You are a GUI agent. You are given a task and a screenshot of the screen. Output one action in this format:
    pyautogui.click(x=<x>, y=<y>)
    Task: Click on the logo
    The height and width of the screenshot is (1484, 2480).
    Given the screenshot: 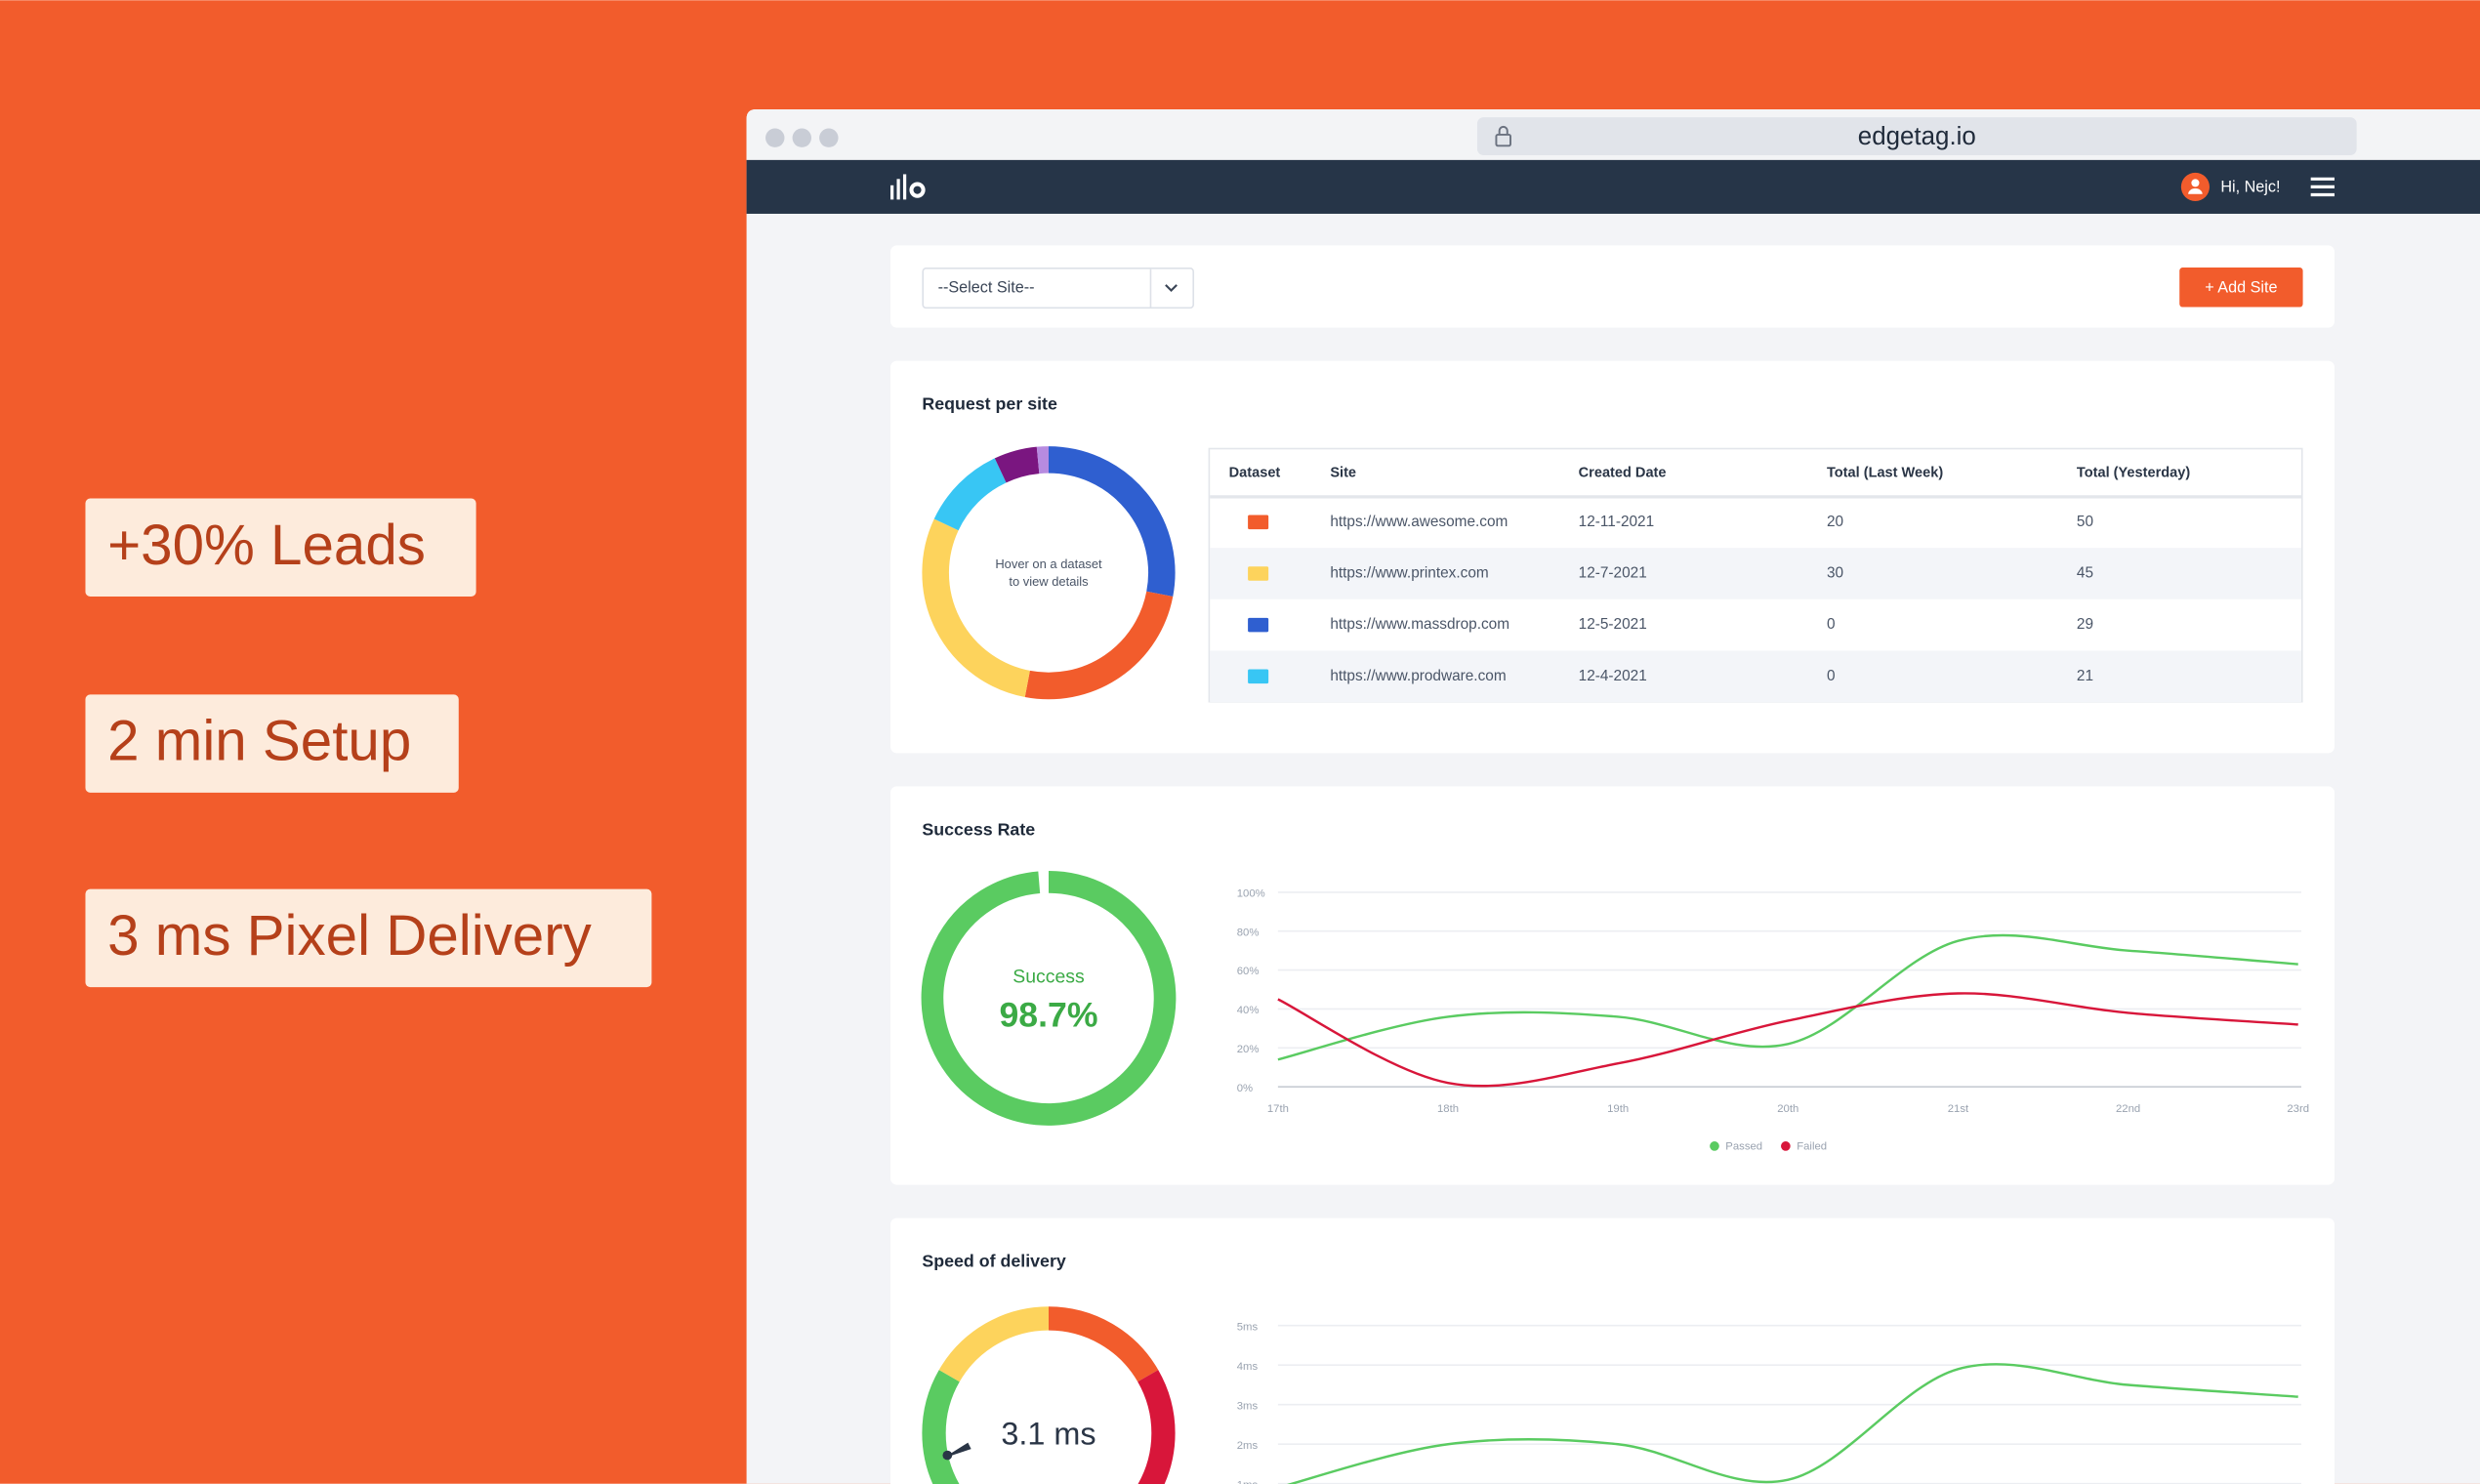 What is the action you would take?
    pyautogui.click(x=908, y=187)
    